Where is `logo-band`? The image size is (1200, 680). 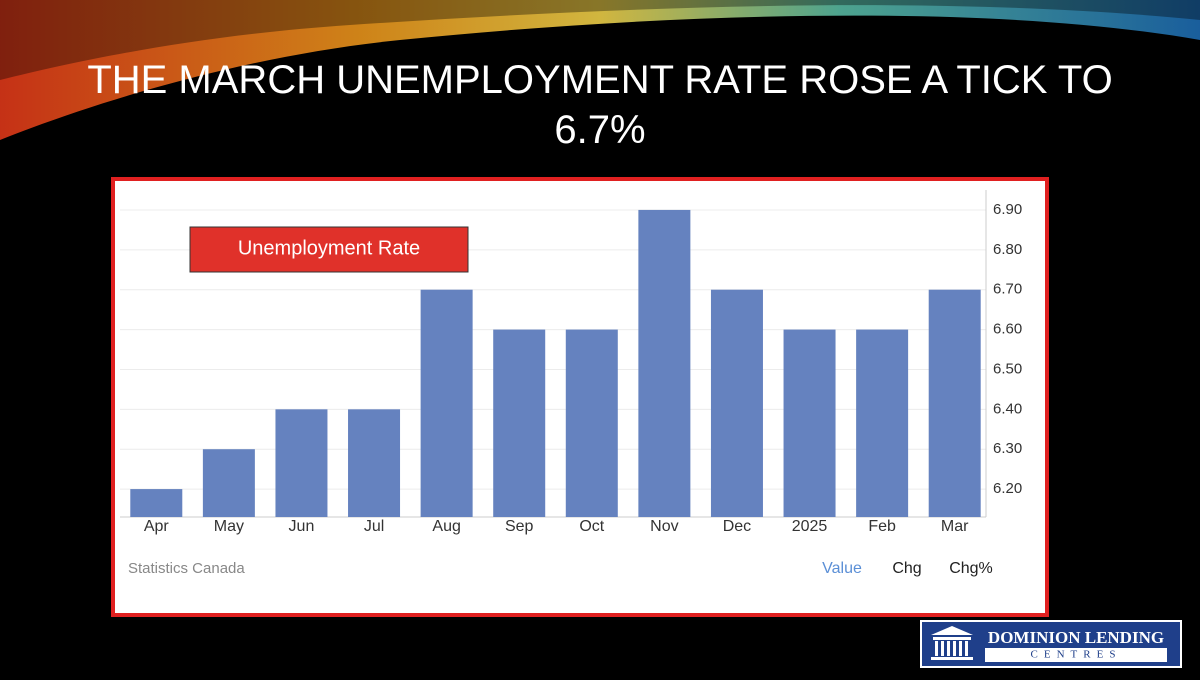
logo-band is located at coordinates (1076, 655).